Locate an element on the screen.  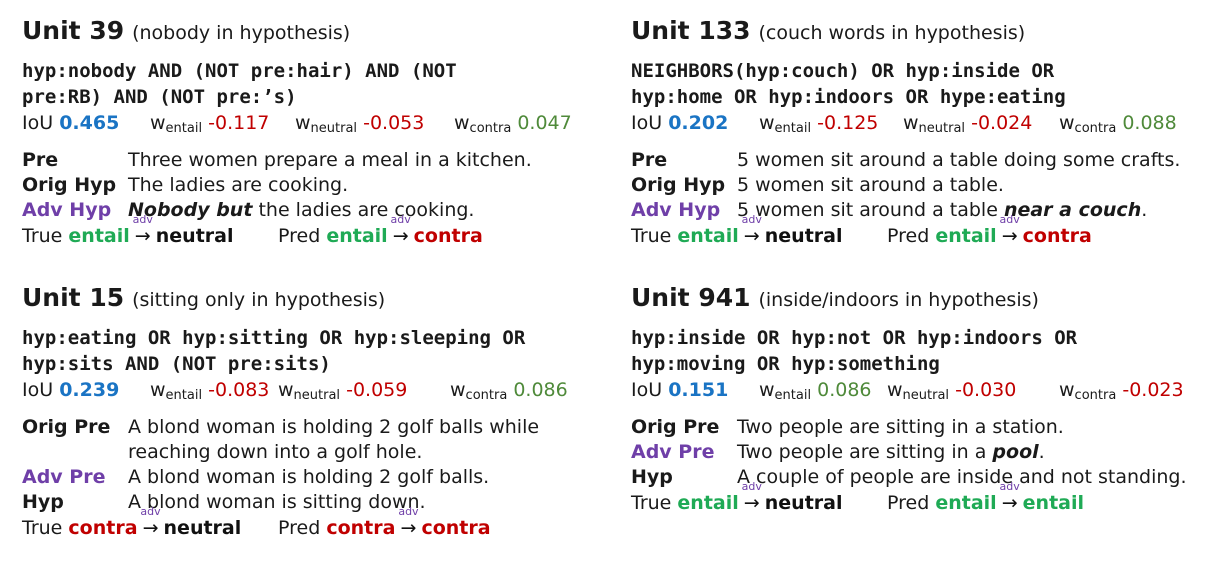
w-entail-value: -0.083 is located at coordinates (239, 390).